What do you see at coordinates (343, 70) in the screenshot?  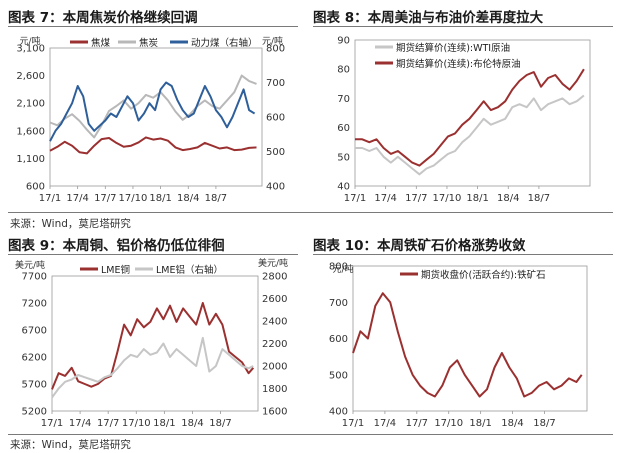 I see `y-tick-label: 80` at bounding box center [343, 70].